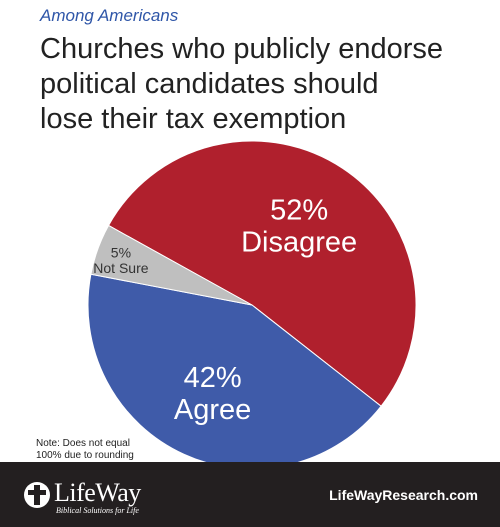  I want to click on lifeway-cross-logo-icon, so click(37, 495).